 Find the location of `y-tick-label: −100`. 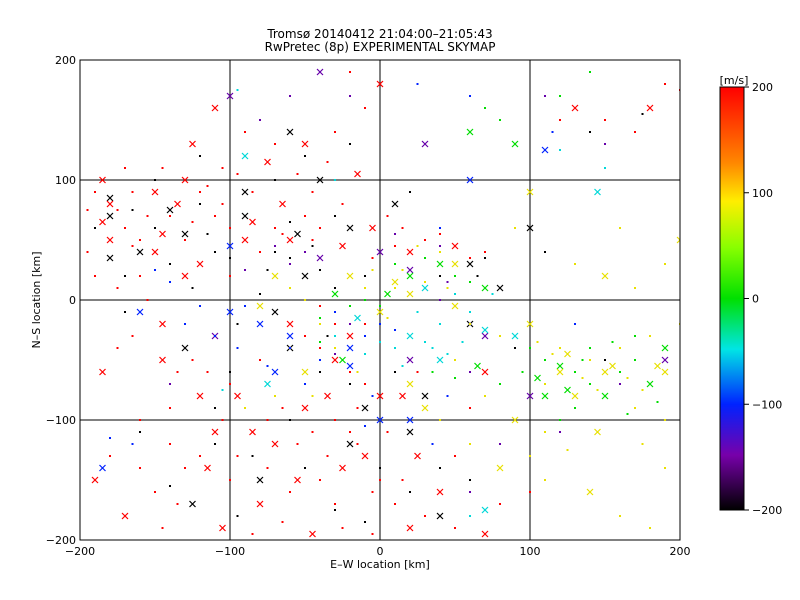

y-tick-label: −100 is located at coordinates (61, 420).